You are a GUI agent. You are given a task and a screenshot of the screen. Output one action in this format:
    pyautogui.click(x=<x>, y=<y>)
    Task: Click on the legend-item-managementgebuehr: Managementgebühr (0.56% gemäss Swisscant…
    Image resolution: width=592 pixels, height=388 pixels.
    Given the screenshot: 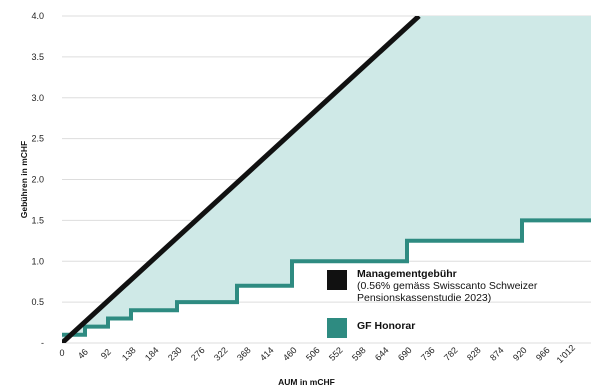 What is the action you would take?
    pyautogui.click(x=459, y=286)
    